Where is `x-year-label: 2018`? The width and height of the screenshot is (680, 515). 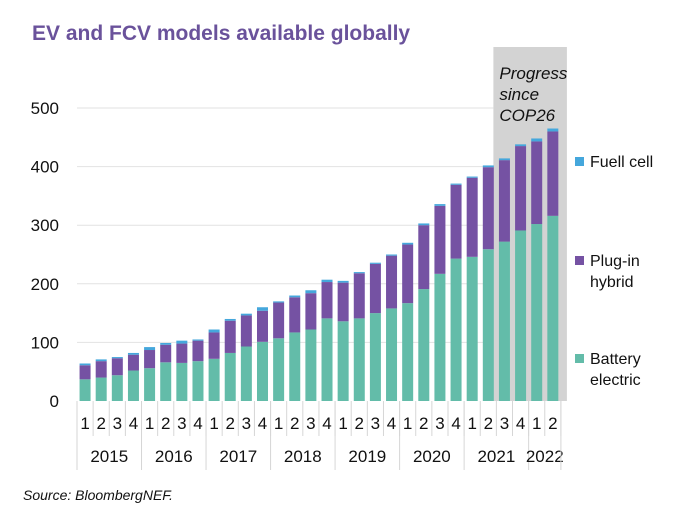
x-year-label: 2018 is located at coordinates (303, 456).